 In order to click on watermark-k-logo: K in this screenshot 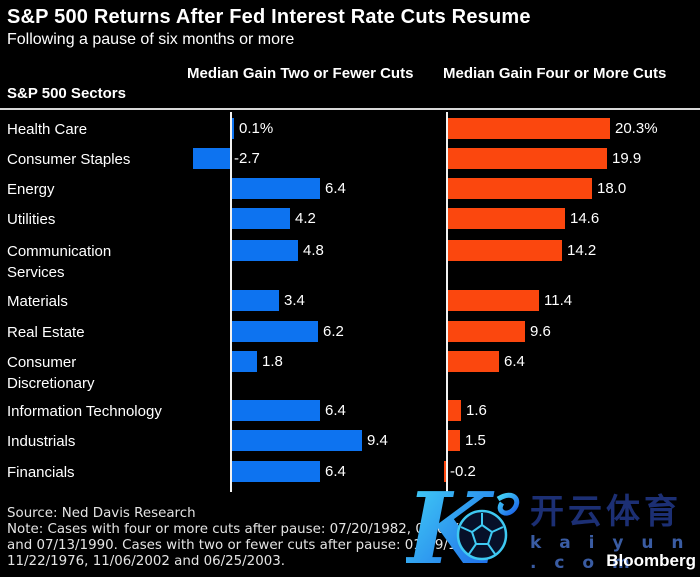, I will do `click(463, 527)`.